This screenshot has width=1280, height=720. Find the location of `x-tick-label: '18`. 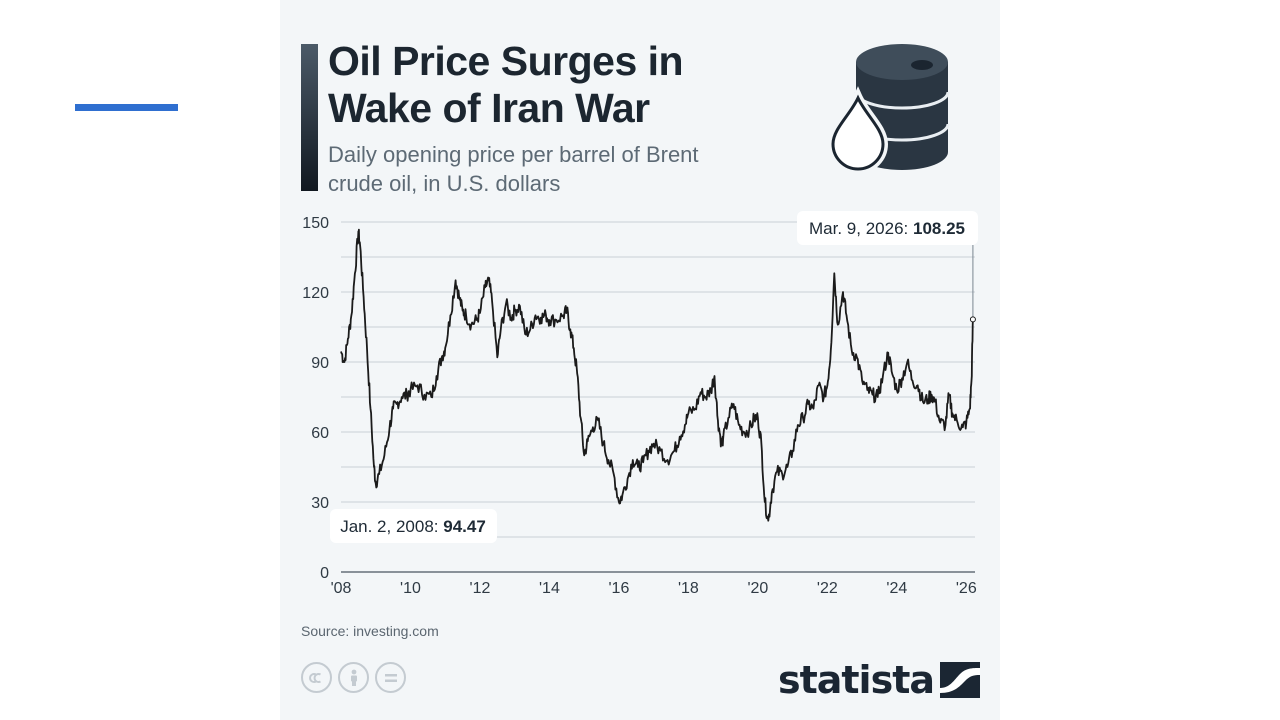

x-tick-label: '18 is located at coordinates (688, 588).